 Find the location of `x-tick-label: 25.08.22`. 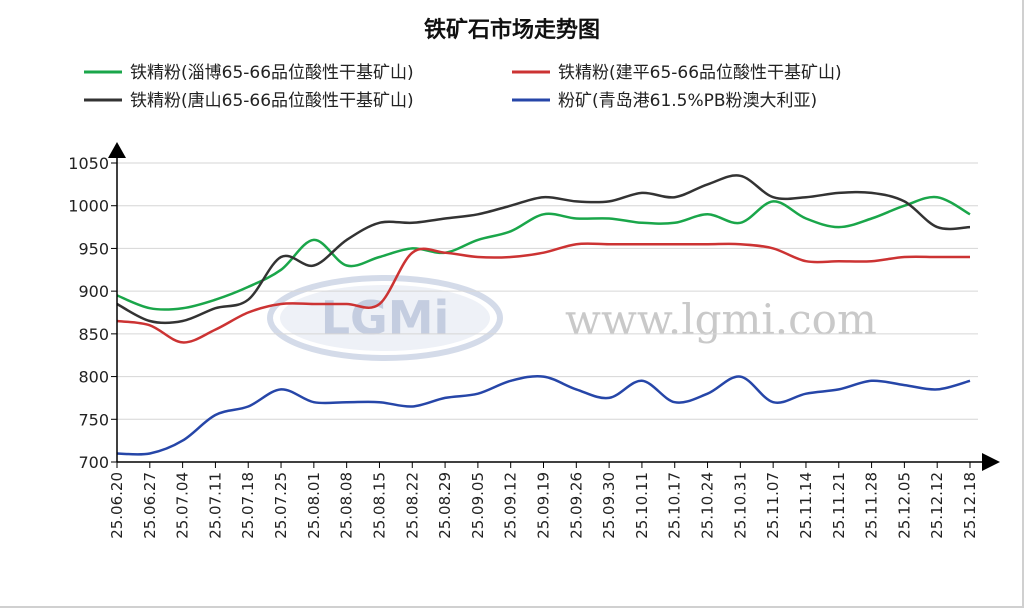

x-tick-label: 25.08.22 is located at coordinates (412, 505).